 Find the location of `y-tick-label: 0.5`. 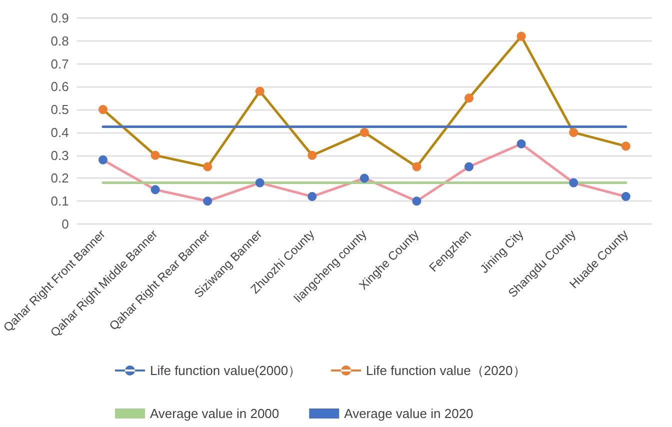

y-tick-label: 0.5 is located at coordinates (59, 110).